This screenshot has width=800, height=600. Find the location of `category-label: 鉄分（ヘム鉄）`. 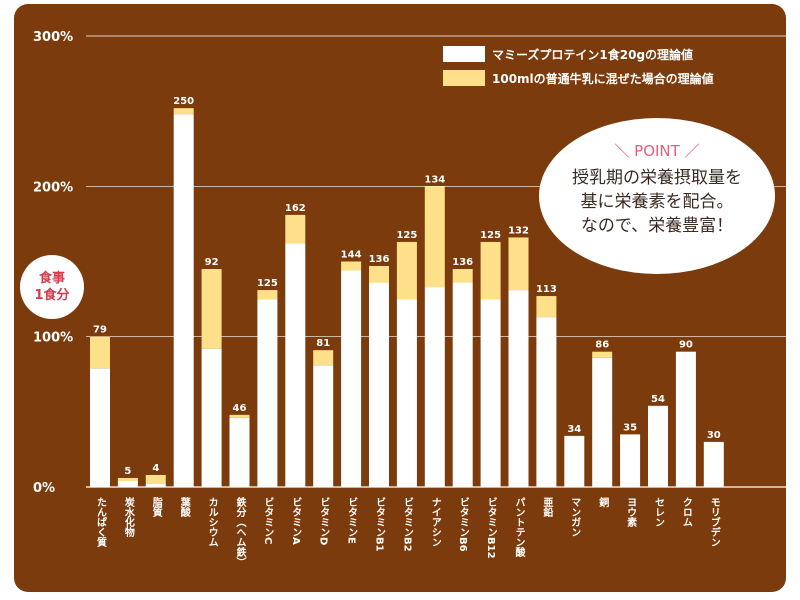

category-label: 鉄分（ヘム鉄） is located at coordinates (240, 531).